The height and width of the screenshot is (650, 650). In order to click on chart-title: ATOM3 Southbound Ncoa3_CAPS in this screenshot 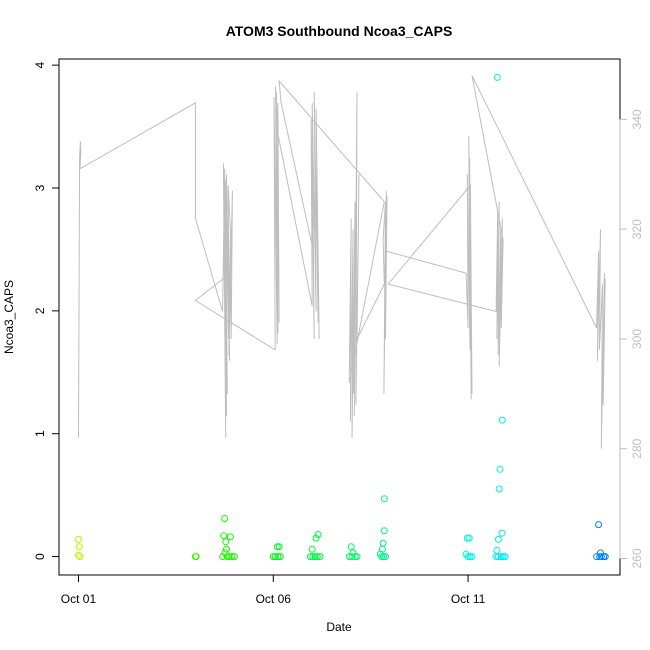, I will do `click(339, 31)`.